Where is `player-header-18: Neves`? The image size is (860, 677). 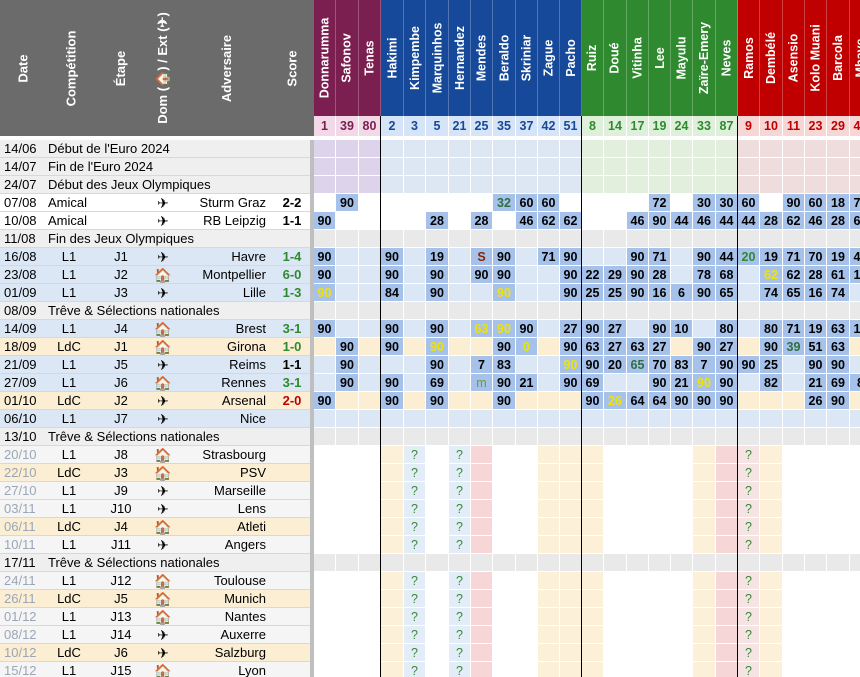 player-header-18: Neves is located at coordinates (727, 58).